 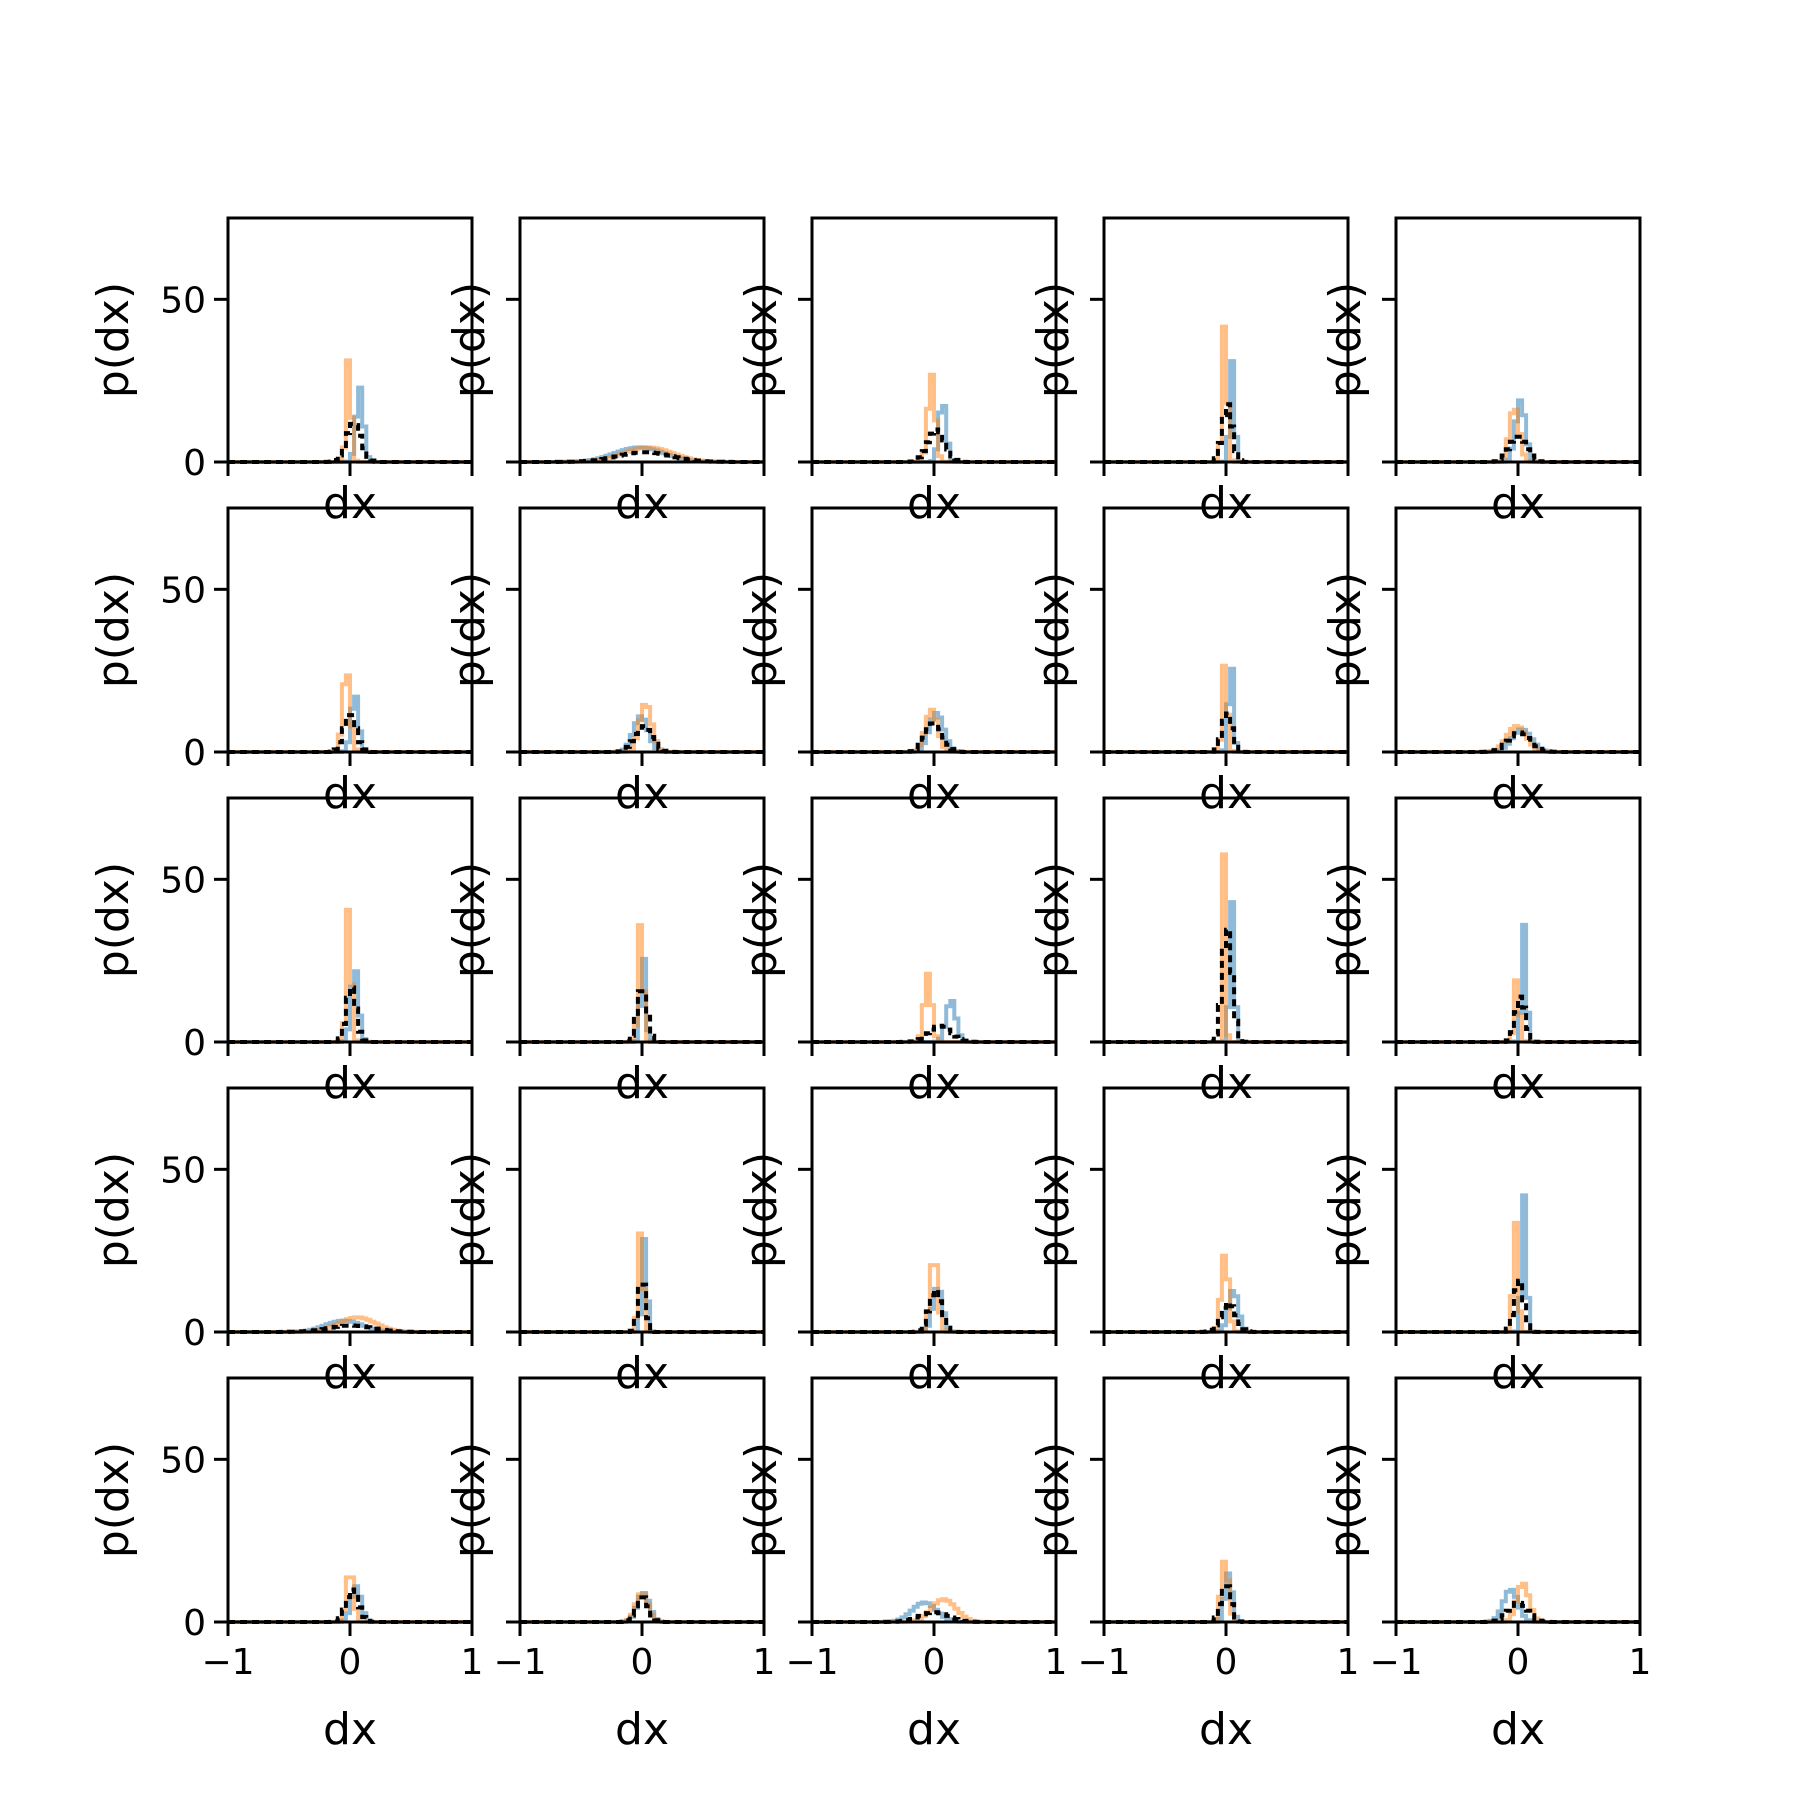 What do you see at coordinates (605, 662) in the screenshot?
I see `subplot-2-2: dx p(dx)` at bounding box center [605, 662].